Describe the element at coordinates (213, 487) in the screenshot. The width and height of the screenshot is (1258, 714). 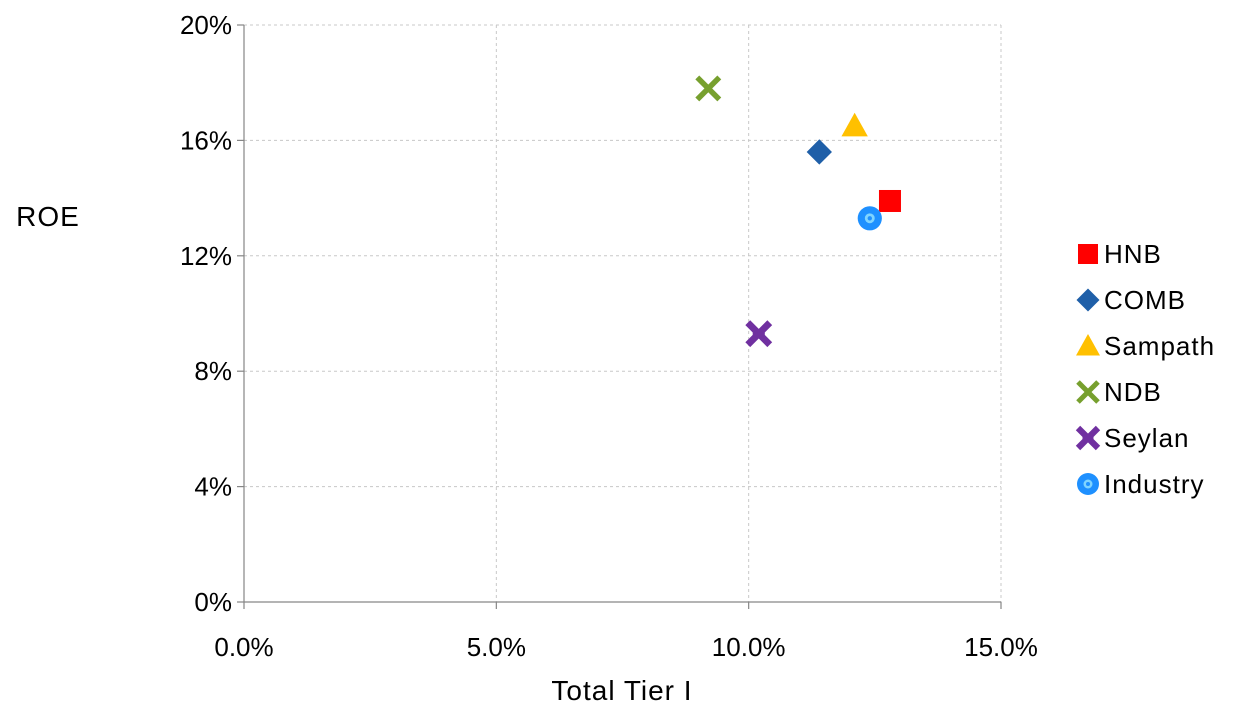
I see `y-tick-label: 4%` at that location.